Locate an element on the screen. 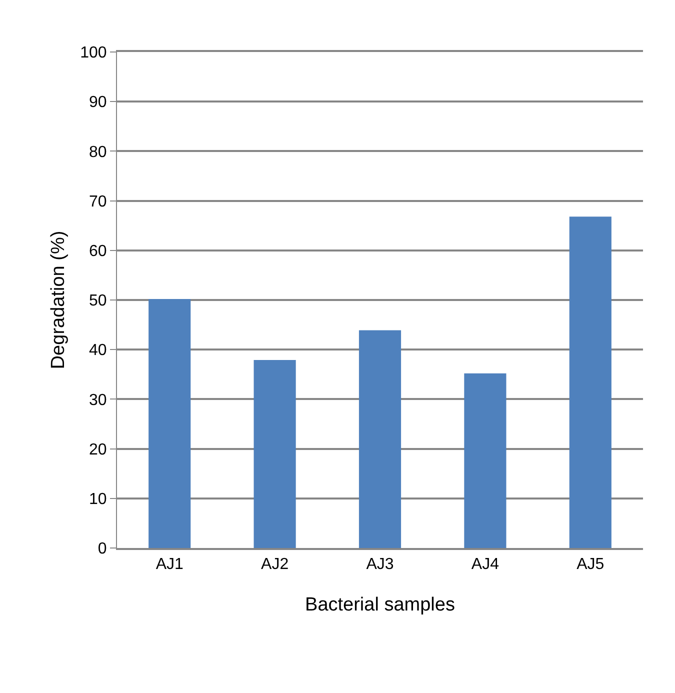 The image size is (675, 693). x-tick-label: AJ5 is located at coordinates (590, 564).